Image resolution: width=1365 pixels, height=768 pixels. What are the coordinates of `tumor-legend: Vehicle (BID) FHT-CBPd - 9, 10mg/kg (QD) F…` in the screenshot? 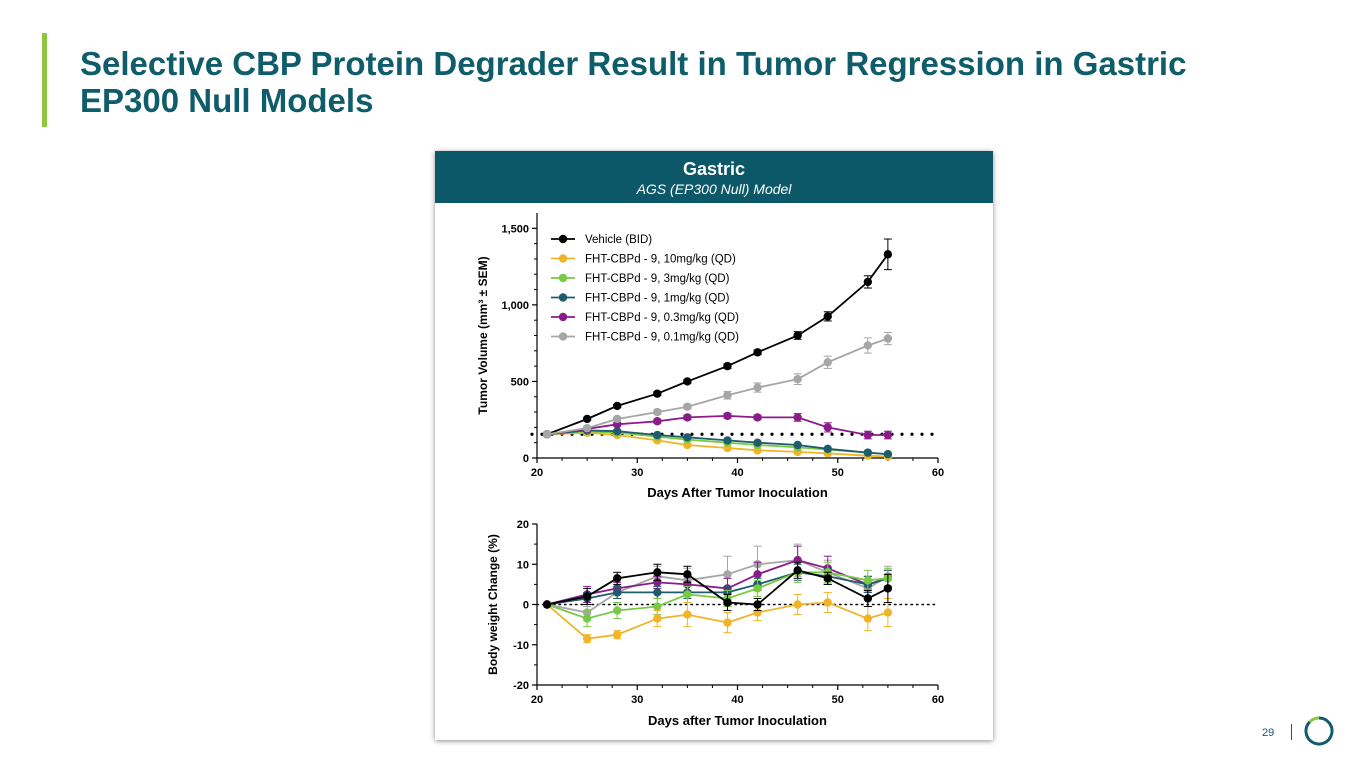 It's located at (645, 289).